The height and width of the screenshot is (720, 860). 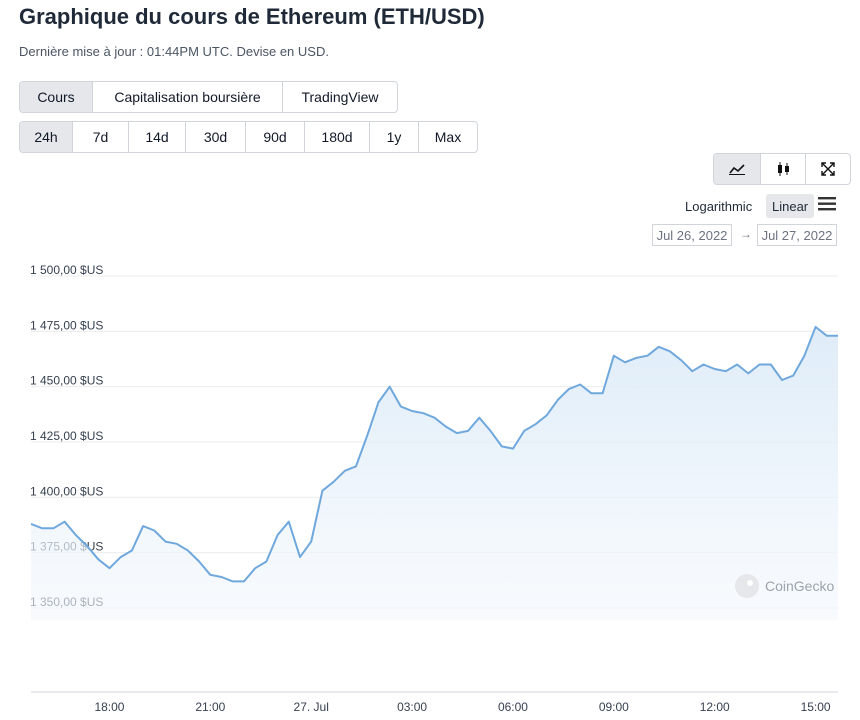 I want to click on candlestick-button, so click(x=783, y=169).